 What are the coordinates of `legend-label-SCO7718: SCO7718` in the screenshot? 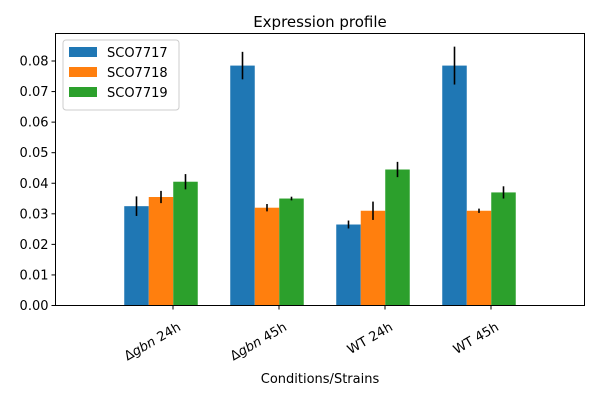 It's located at (137, 73).